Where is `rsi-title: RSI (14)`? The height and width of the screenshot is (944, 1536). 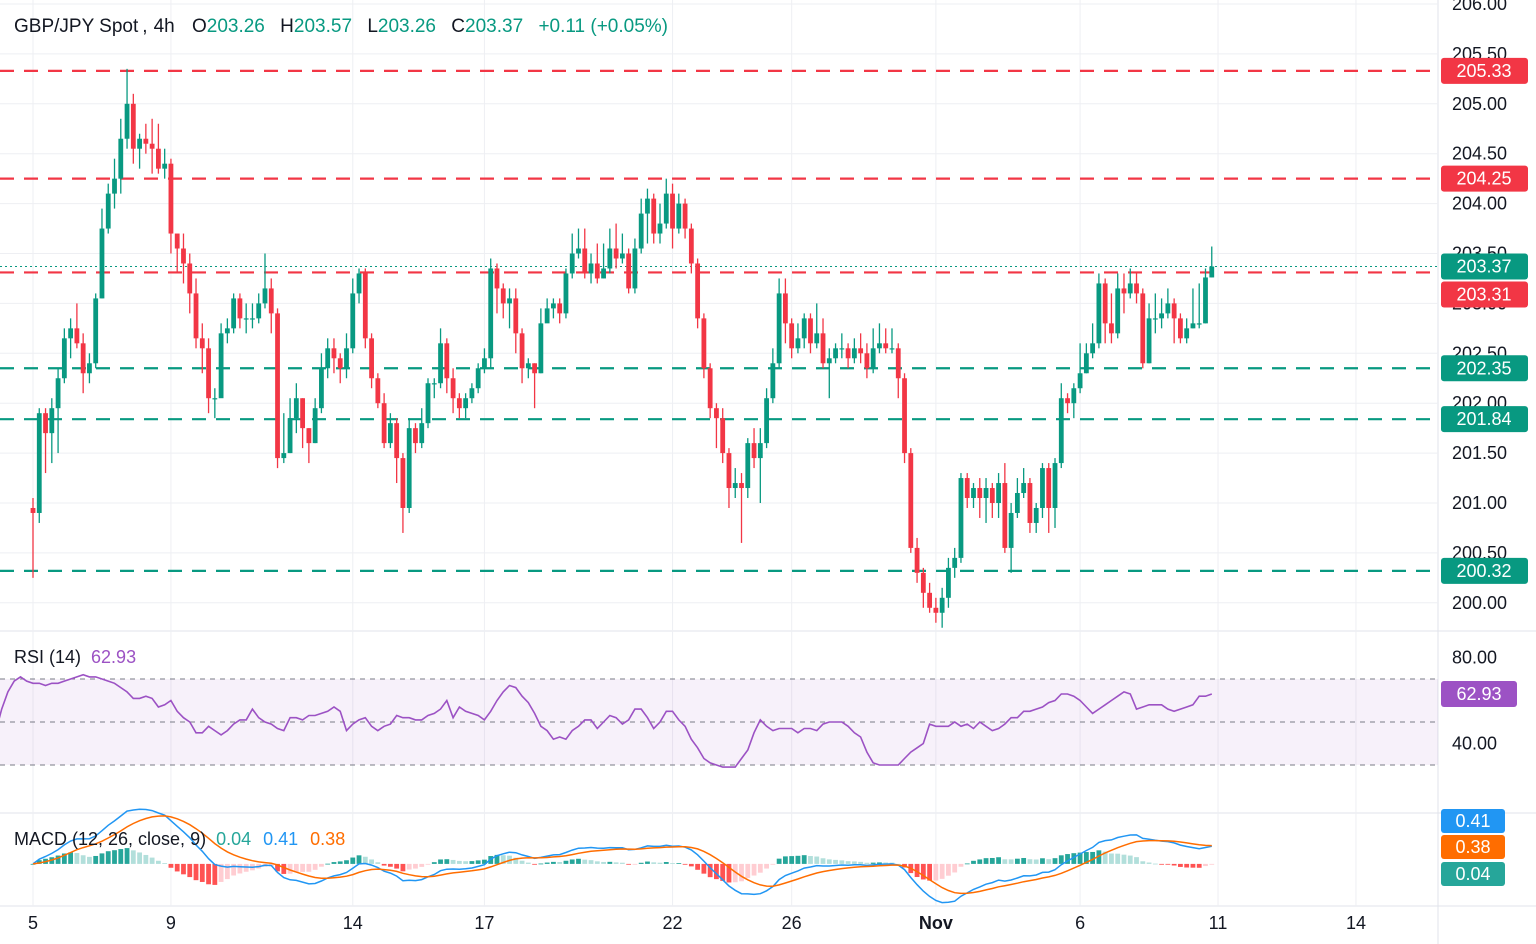
rsi-title: RSI (14) is located at coordinates (47, 657).